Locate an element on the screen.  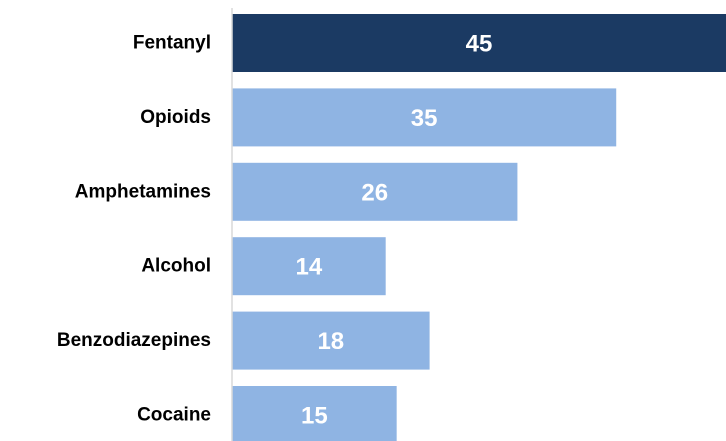
value-label-amphetamines: 26 is located at coordinates (374, 192).